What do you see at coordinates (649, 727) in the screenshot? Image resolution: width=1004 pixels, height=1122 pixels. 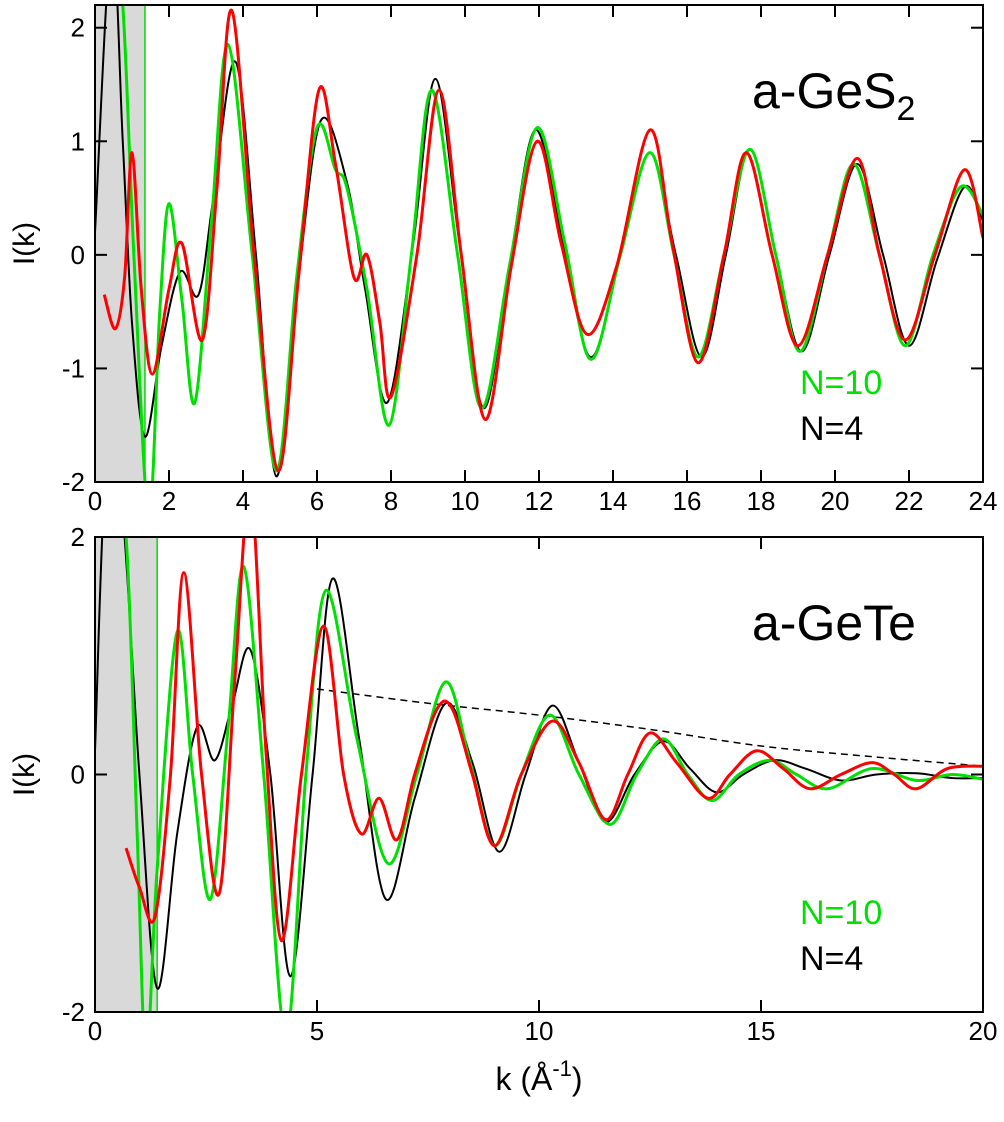 I see `envelope-line` at bounding box center [649, 727].